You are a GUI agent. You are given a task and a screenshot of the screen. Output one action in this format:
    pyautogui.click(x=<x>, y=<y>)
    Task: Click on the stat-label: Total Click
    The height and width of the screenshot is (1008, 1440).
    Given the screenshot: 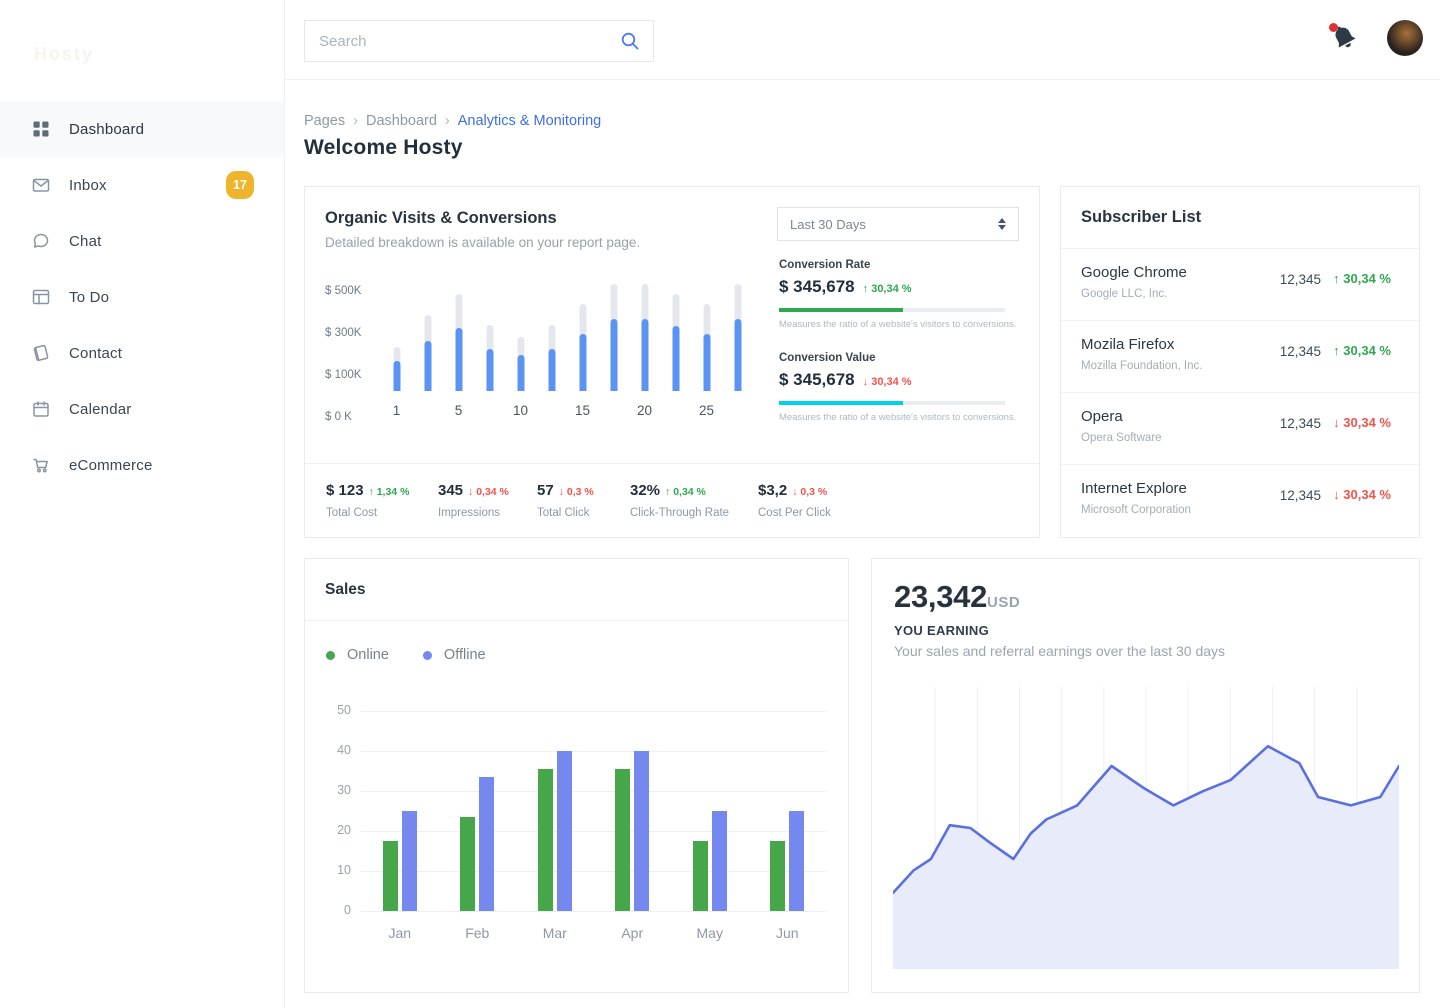 What is the action you would take?
    pyautogui.click(x=563, y=513)
    